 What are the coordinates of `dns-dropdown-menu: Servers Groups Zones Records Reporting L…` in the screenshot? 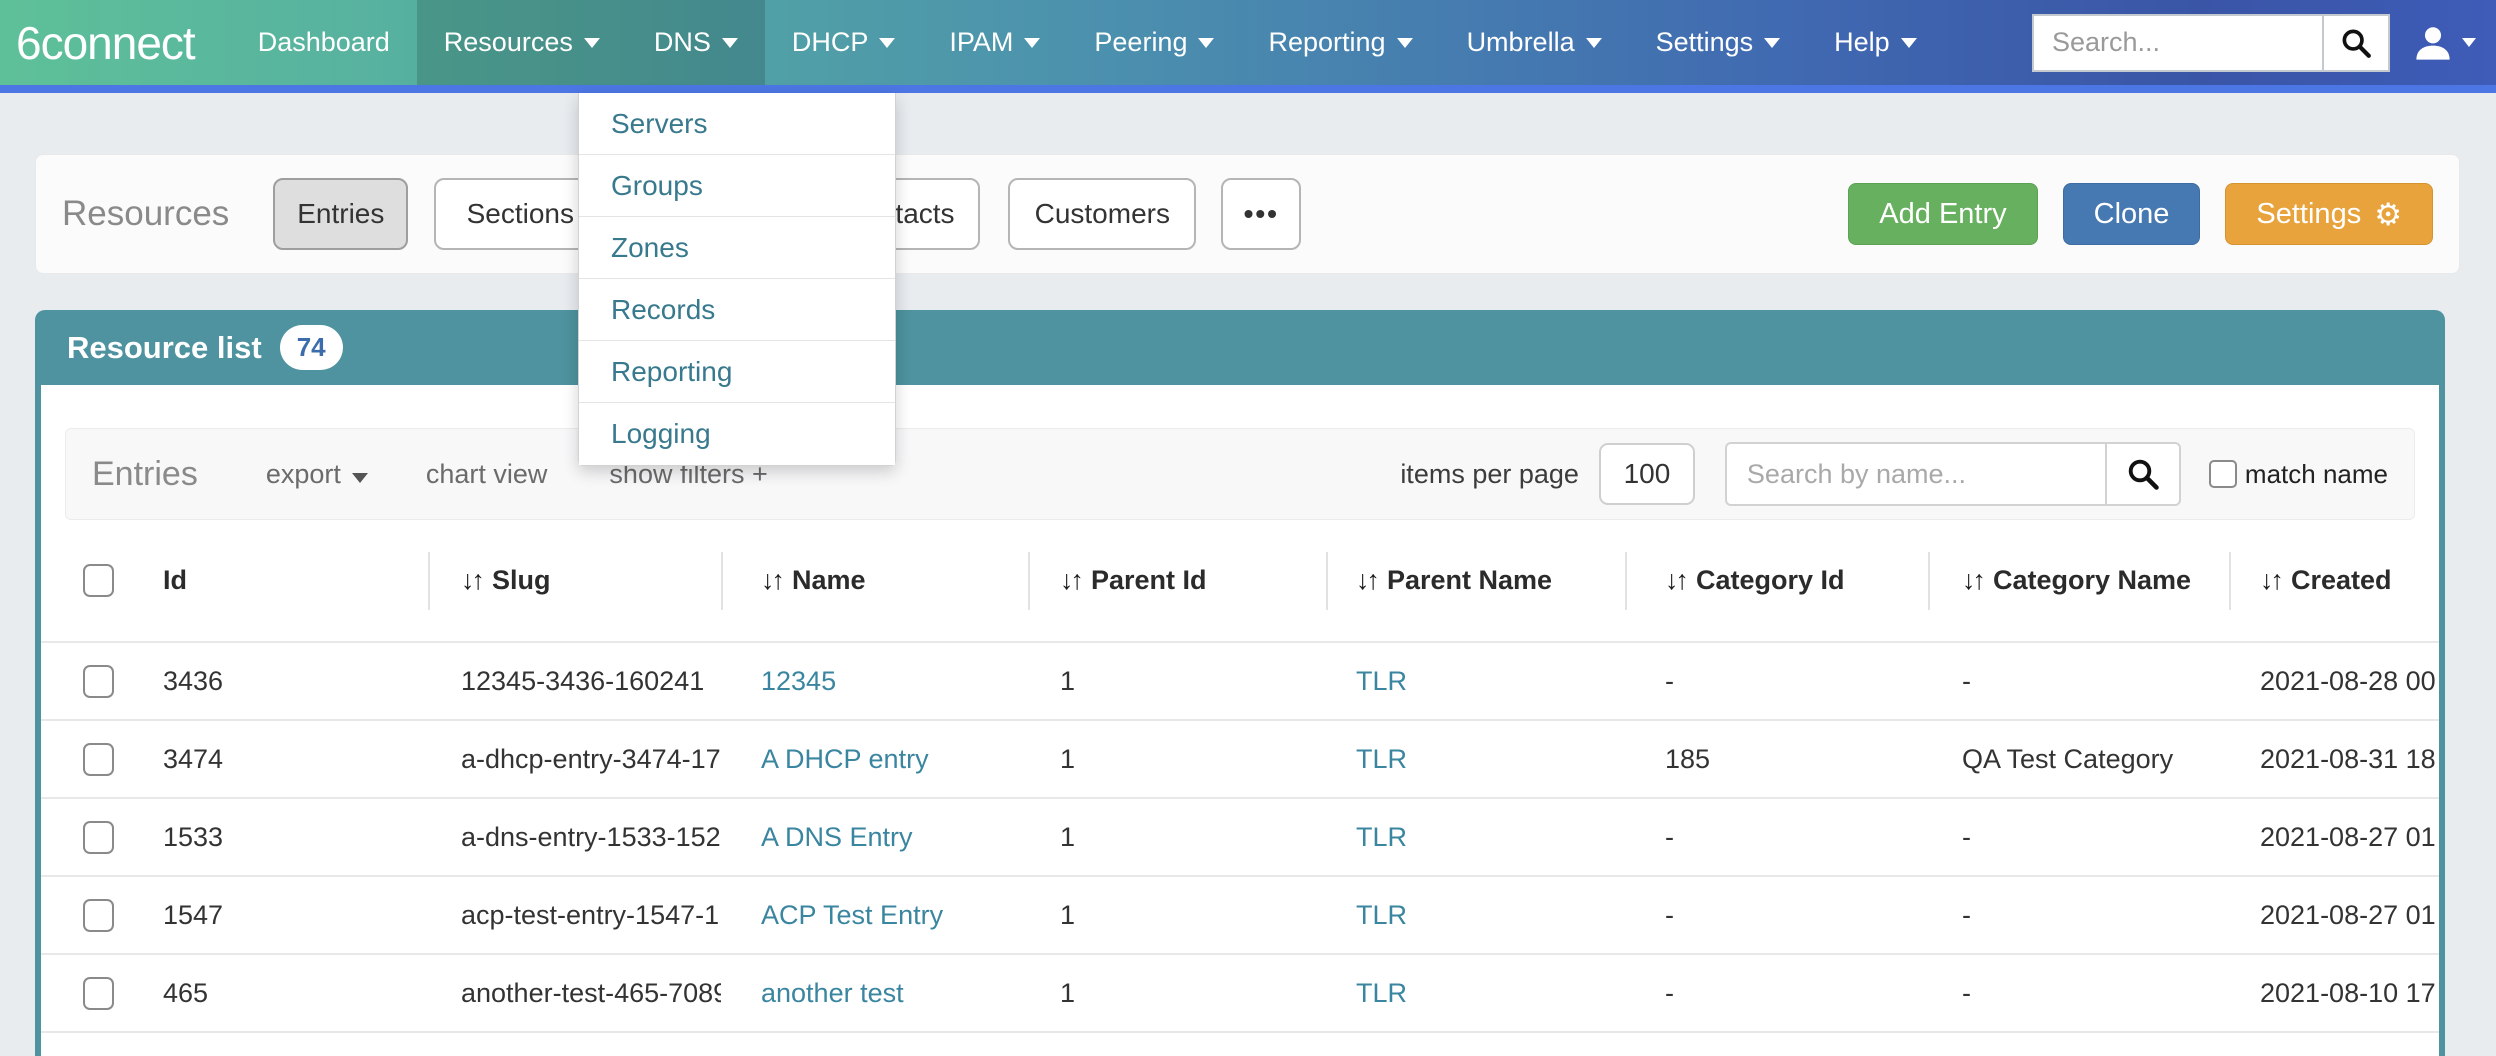 It's located at (737, 279).